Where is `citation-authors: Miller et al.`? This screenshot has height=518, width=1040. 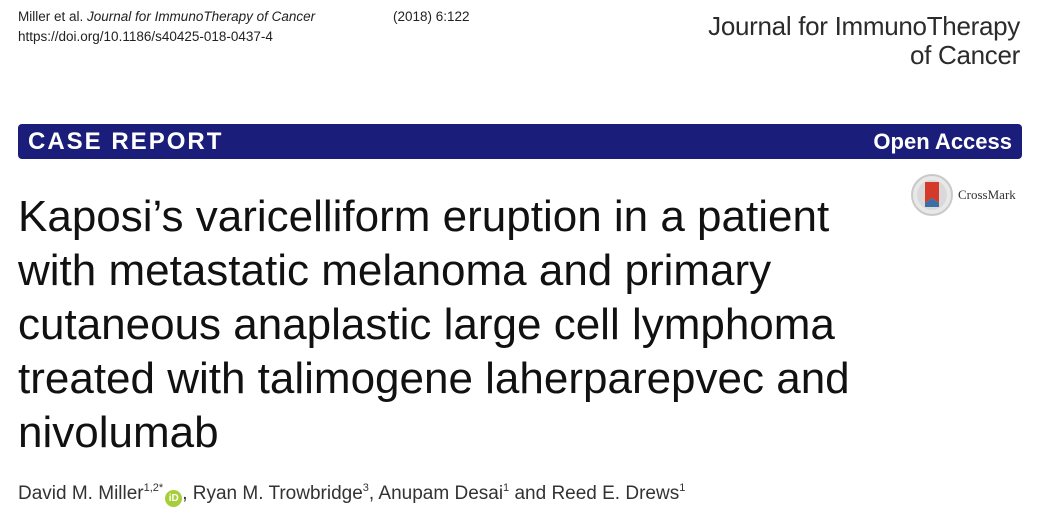
citation-authors: Miller et al. is located at coordinates (51, 16).